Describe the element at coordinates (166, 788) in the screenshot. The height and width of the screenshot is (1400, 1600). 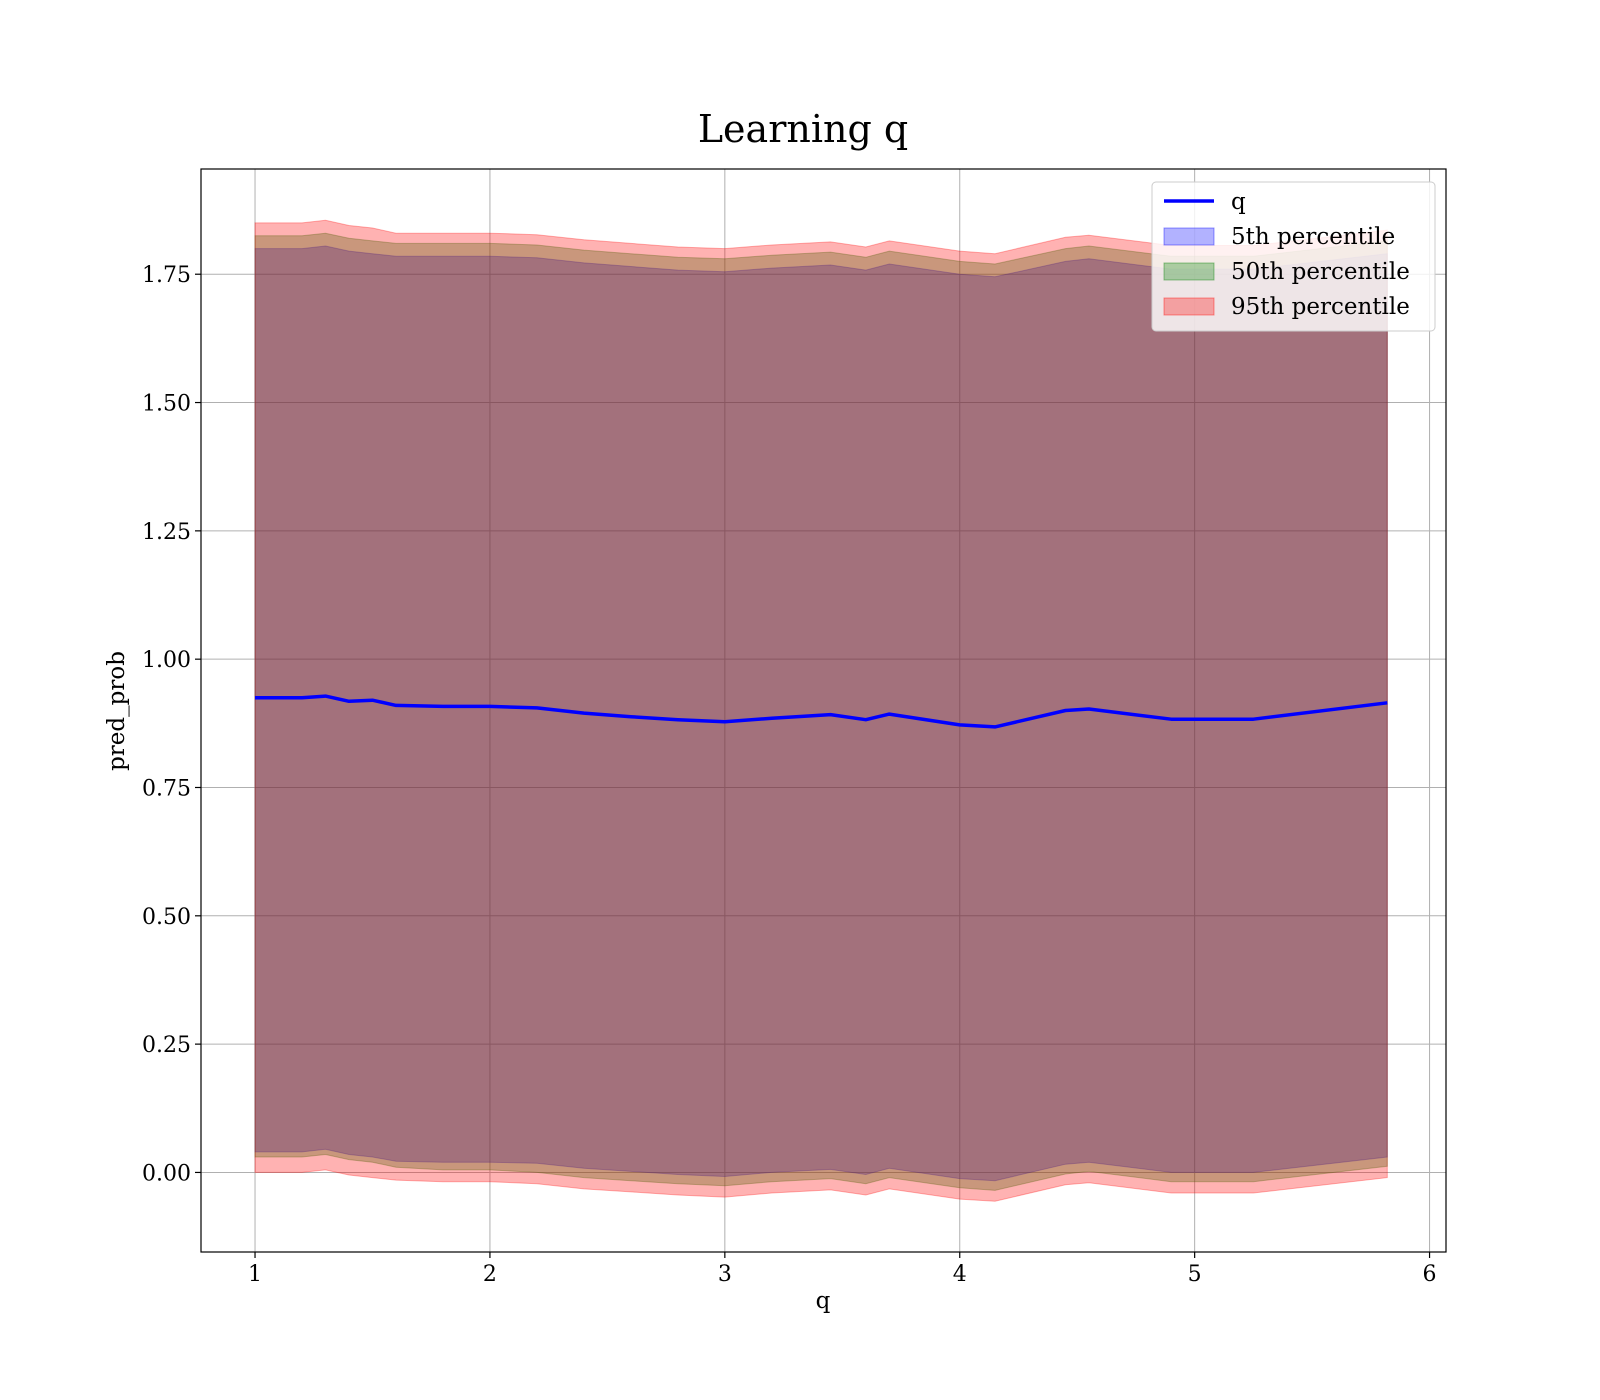
I see `y-tick-label: 0.75` at that location.